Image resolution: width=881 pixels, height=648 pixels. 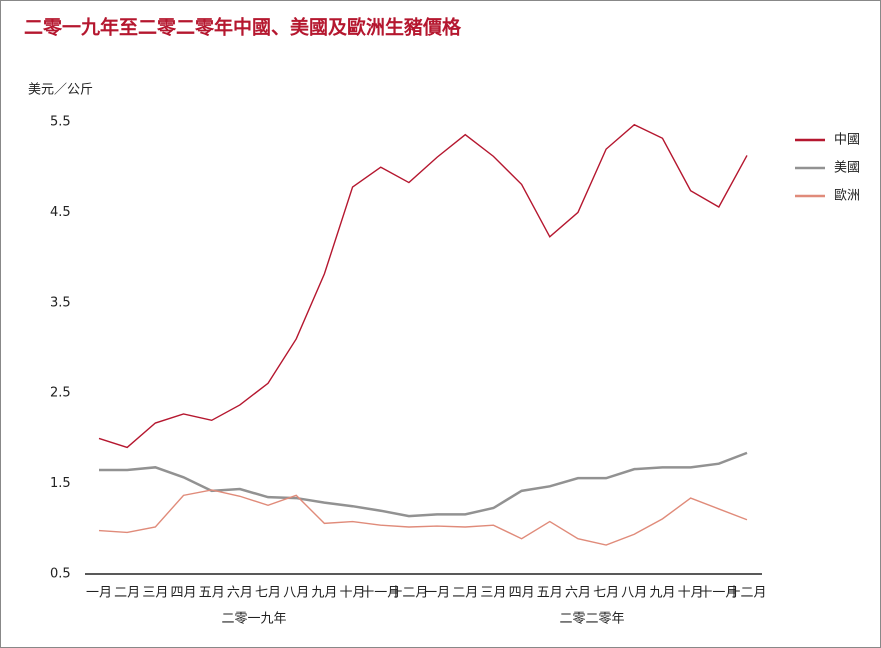 What do you see at coordinates (60, 574) in the screenshot?
I see `y-tick-label: 0.5` at bounding box center [60, 574].